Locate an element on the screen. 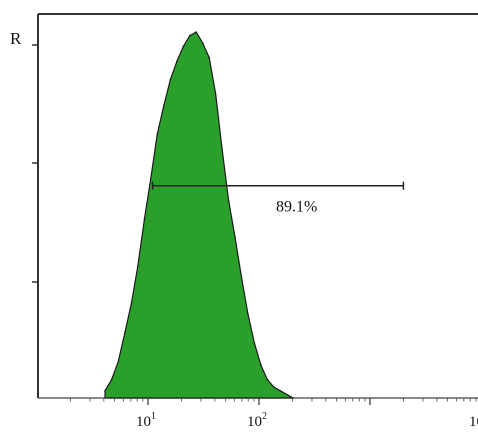 The width and height of the screenshot is (478, 432). x-tick-label-0: 10¹ is located at coordinates (146, 420).